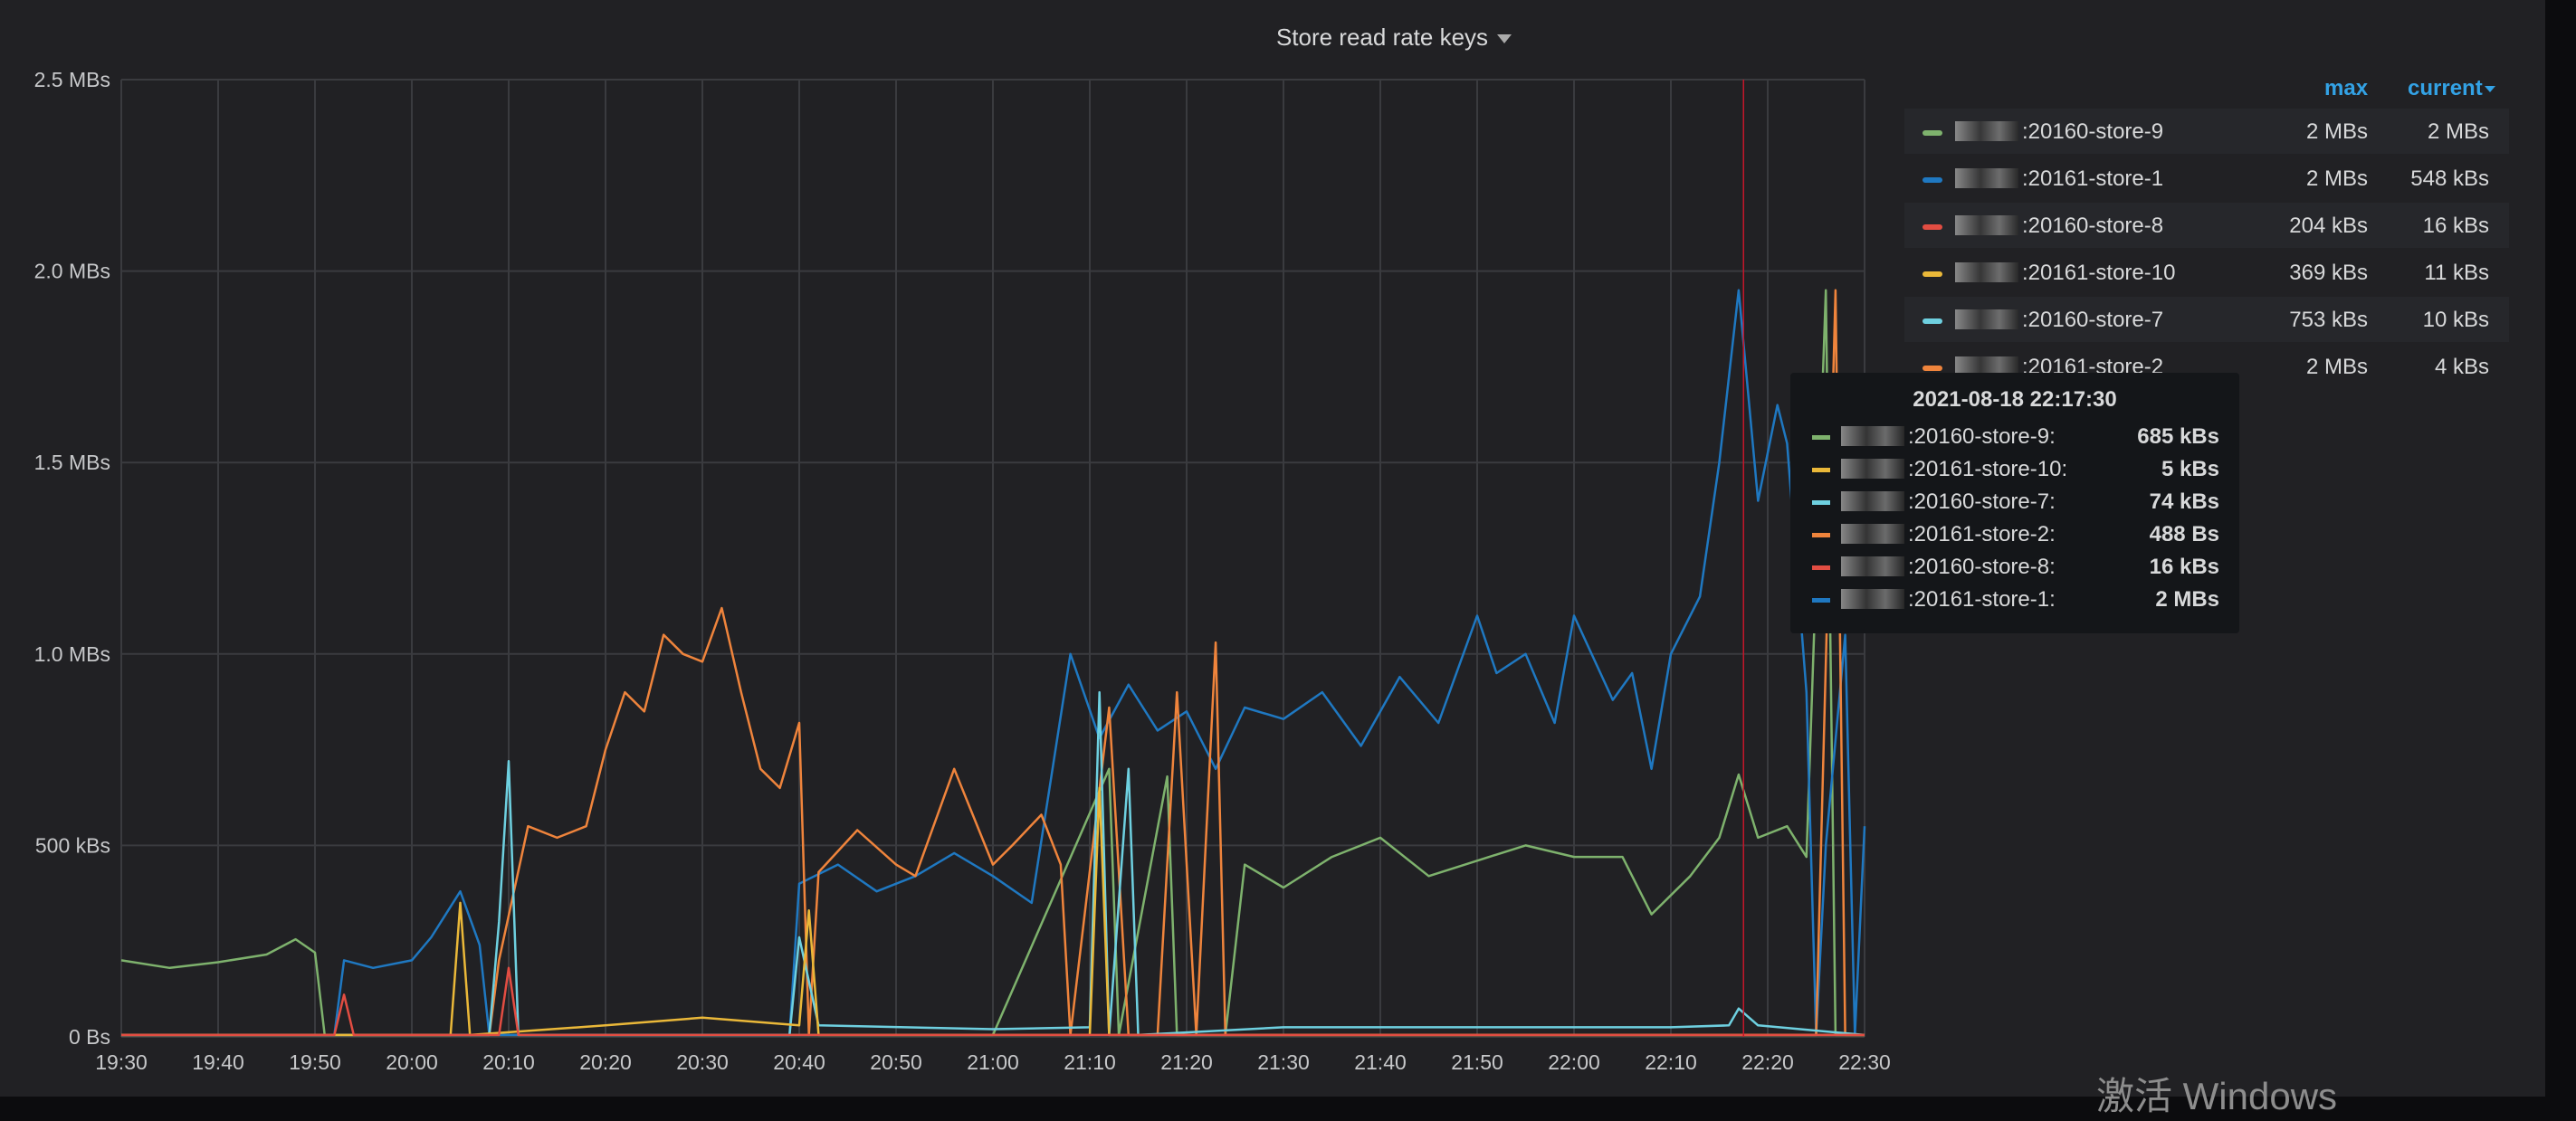  I want to click on legend-current-value: 11 kBs, so click(2456, 273).